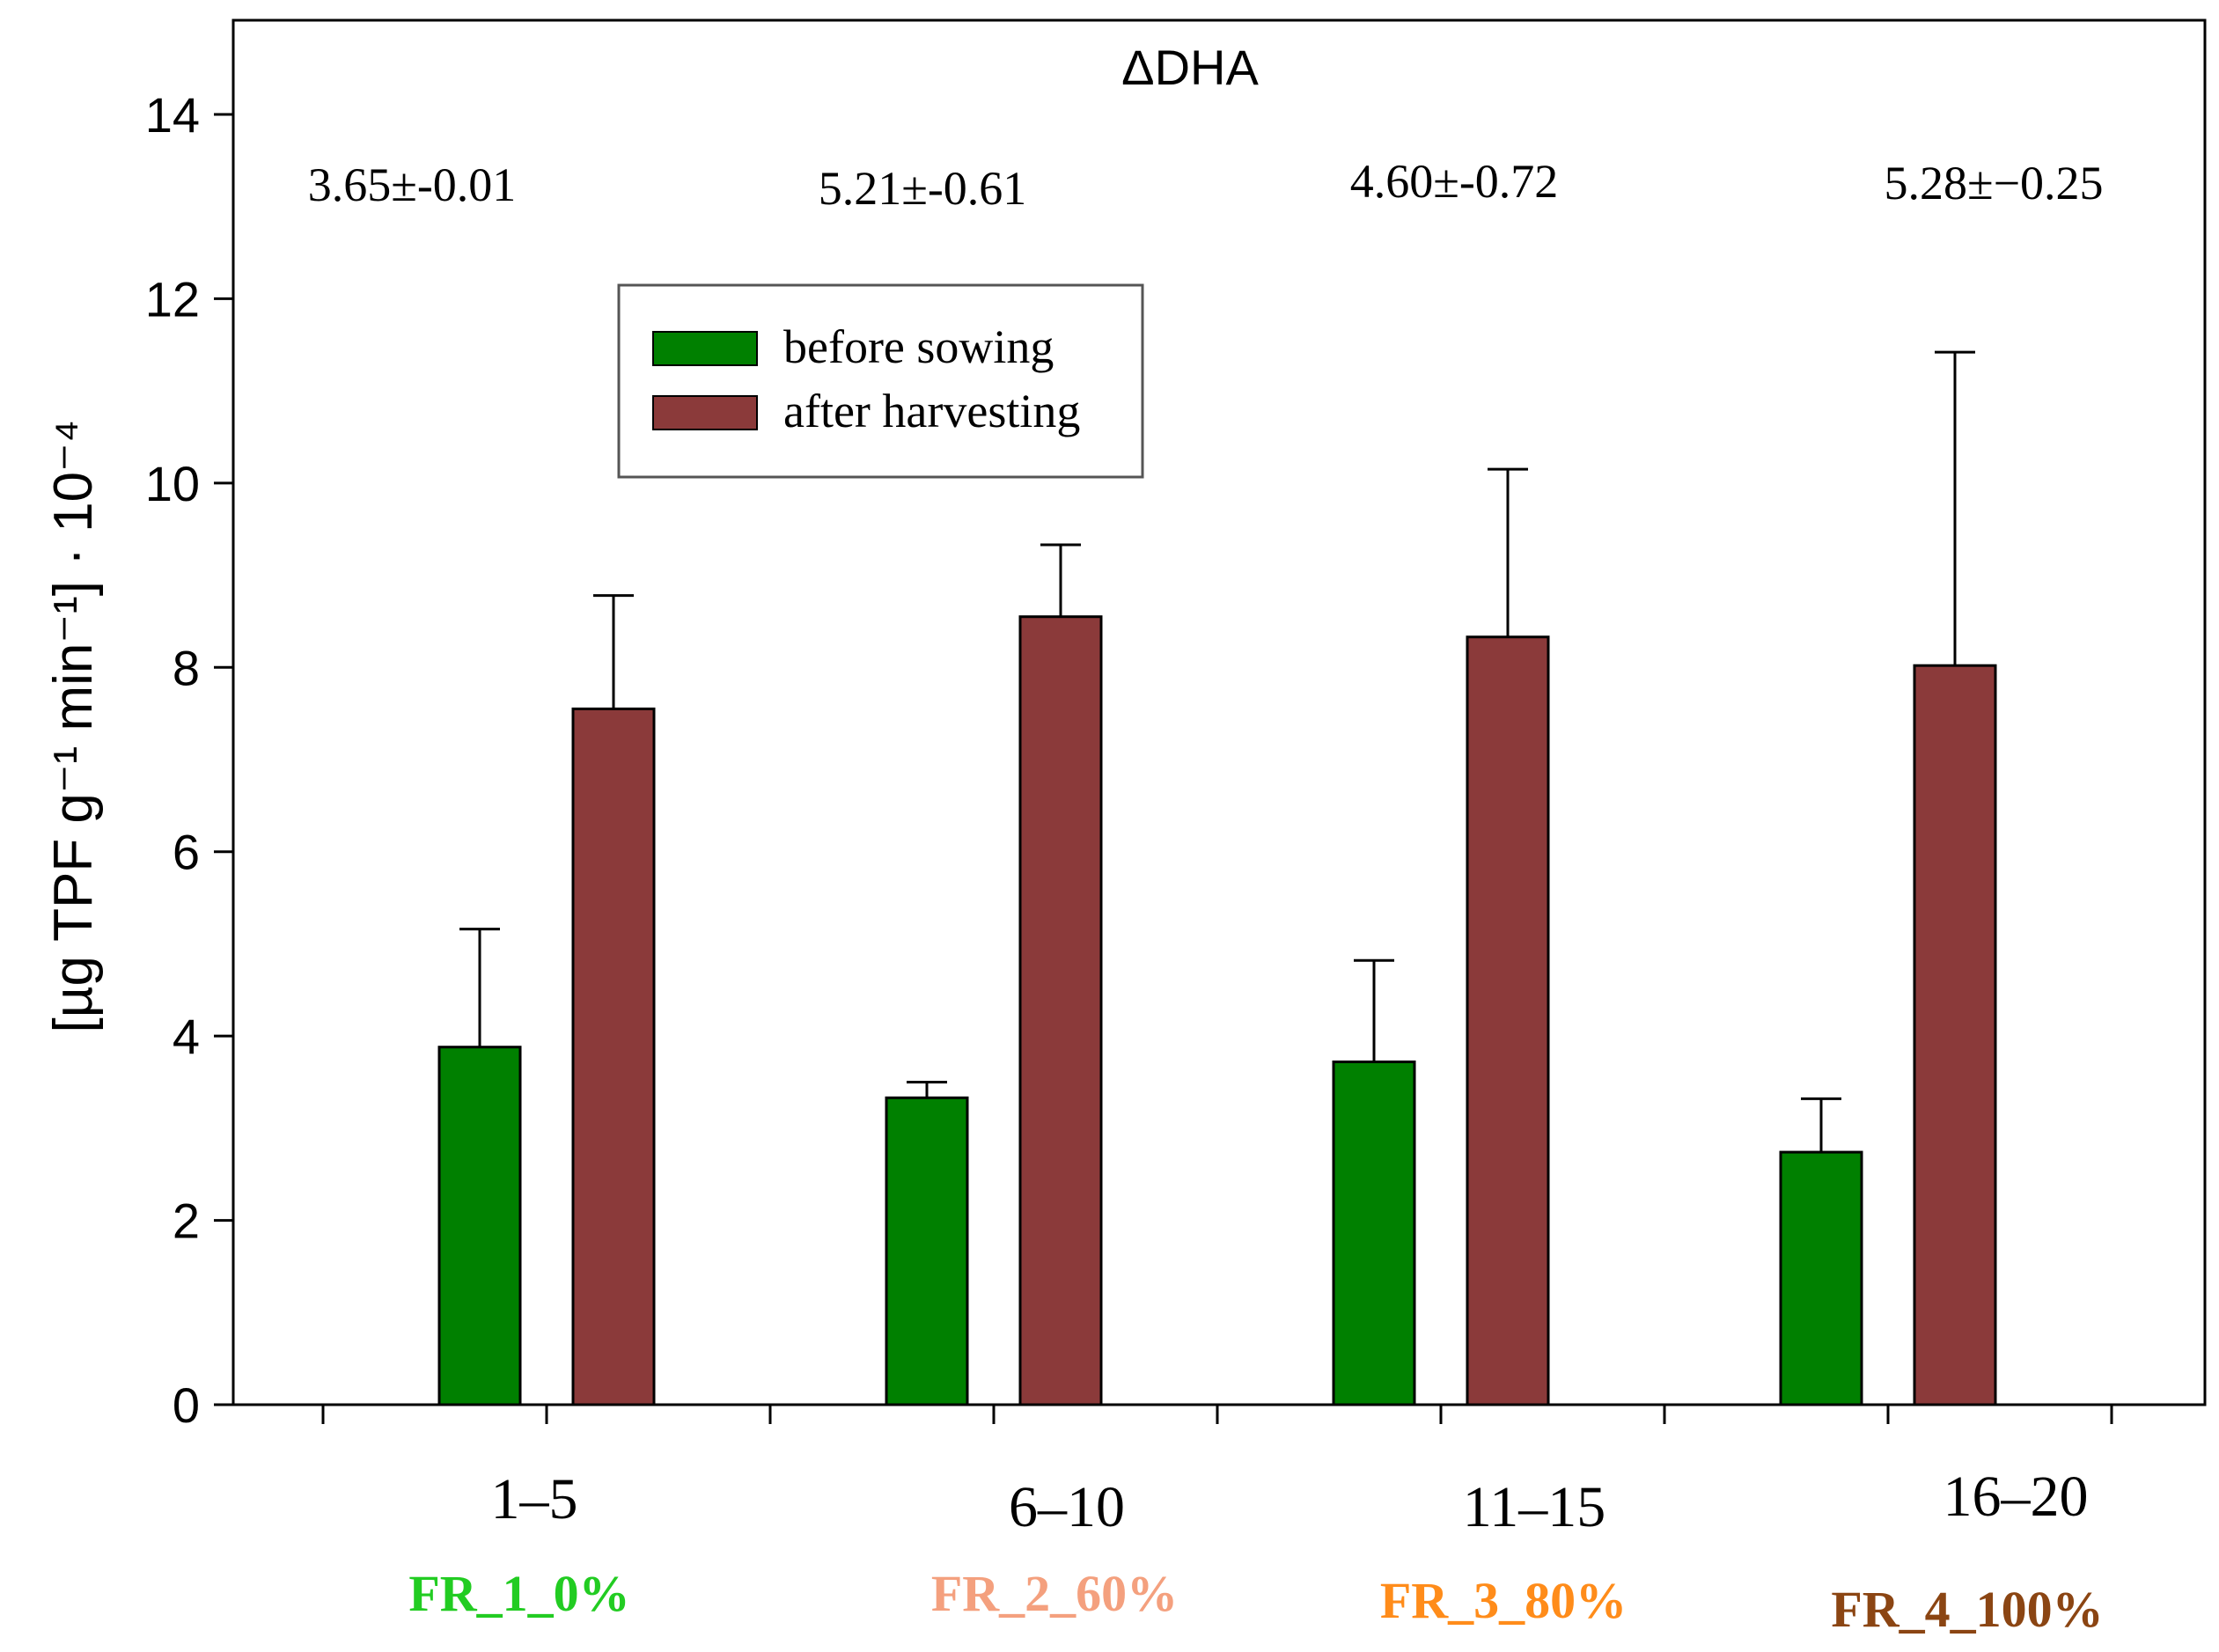 This screenshot has width=2219, height=1652. What do you see at coordinates (186, 852) in the screenshot?
I see `y-tick-label-6: 6` at bounding box center [186, 852].